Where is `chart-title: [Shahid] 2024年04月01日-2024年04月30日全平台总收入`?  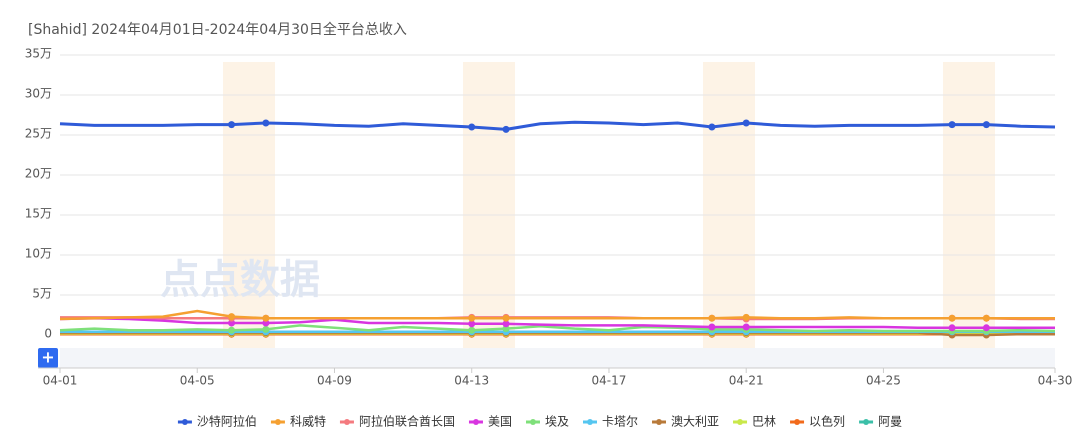
chart-title: [Shahid] 2024年04月01日-2024年04月30日全平台总收入 is located at coordinates (217, 29).